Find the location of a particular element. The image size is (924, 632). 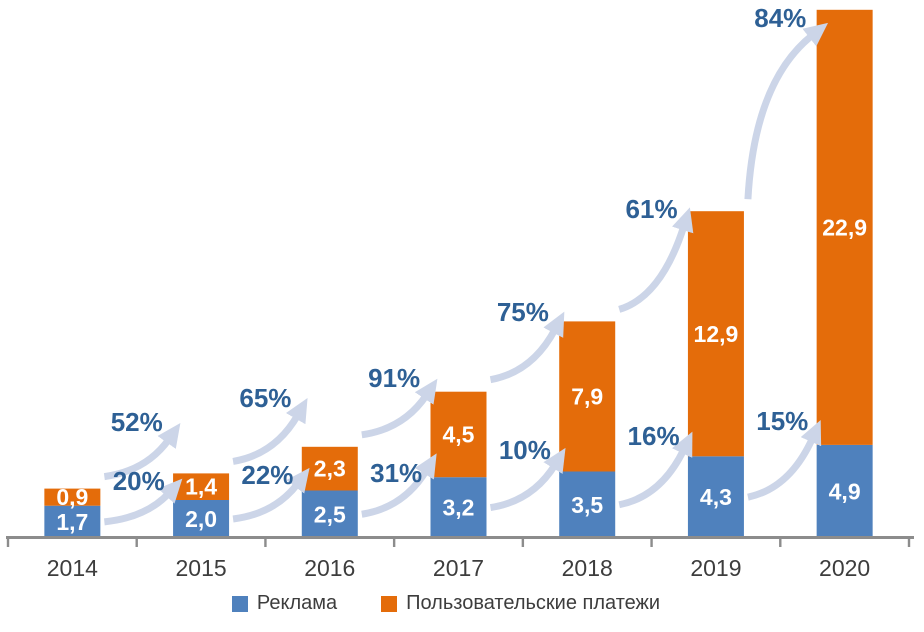

axis-label-year-2014: 2014 is located at coordinates (72, 568).